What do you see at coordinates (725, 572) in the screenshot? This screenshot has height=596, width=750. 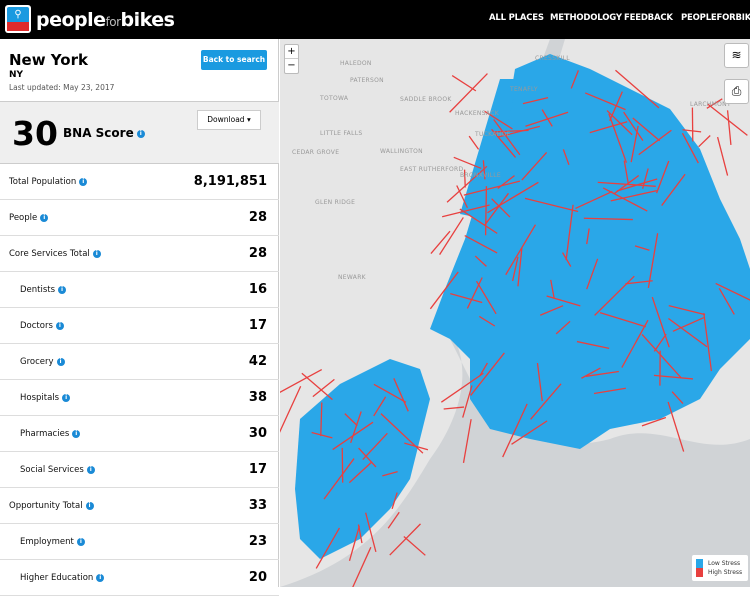 I see `legend-high-stress: High Stress` at bounding box center [725, 572].